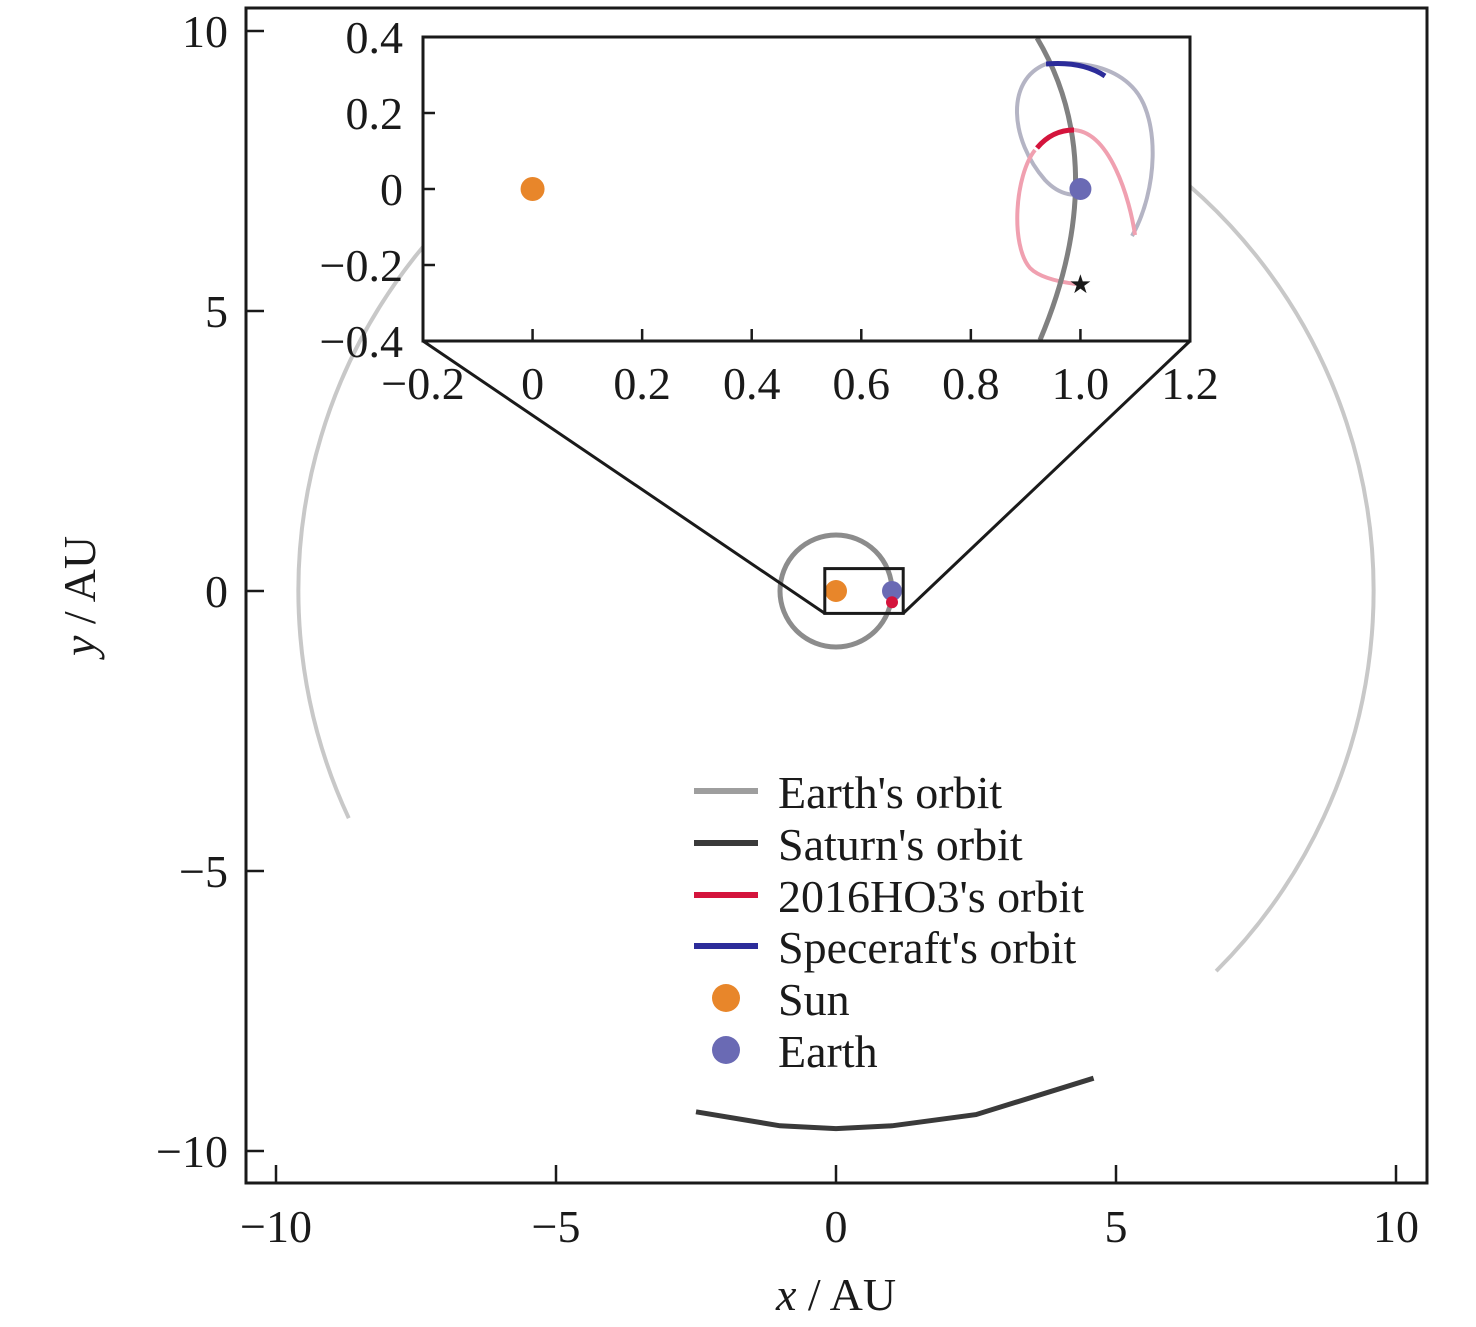 The image size is (1476, 1327). What do you see at coordinates (1081, 383) in the screenshot?
I see `tick-label: 1.0` at bounding box center [1081, 383].